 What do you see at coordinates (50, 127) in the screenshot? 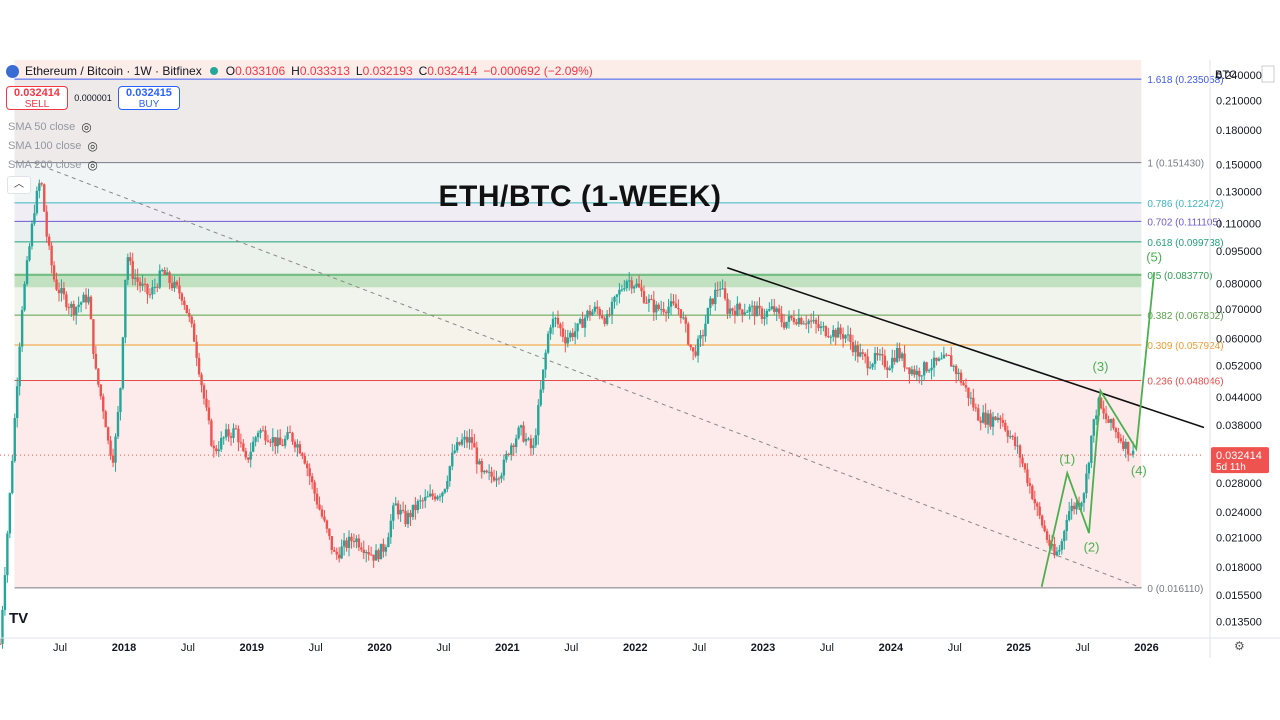
I see `indicator-sma-50: SMA 50 close ◎` at bounding box center [50, 127].